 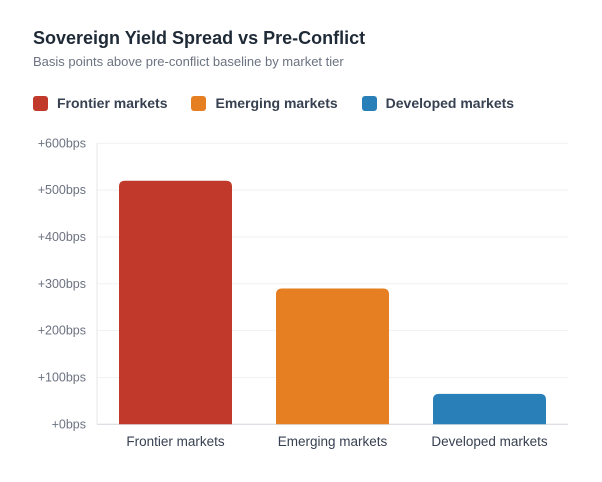 What do you see at coordinates (62, 237) in the screenshot?
I see `y-tick-label: +400bps` at bounding box center [62, 237].